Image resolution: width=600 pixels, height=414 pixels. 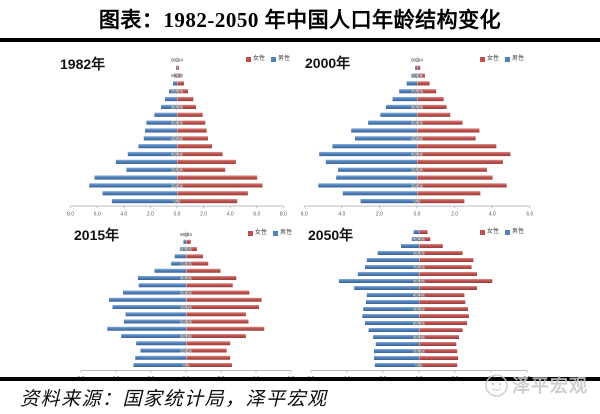 I want to click on x-axis: 6.0 4.0 2.0 0.0 2.0 4.0 6.0, so click(x=417, y=211).